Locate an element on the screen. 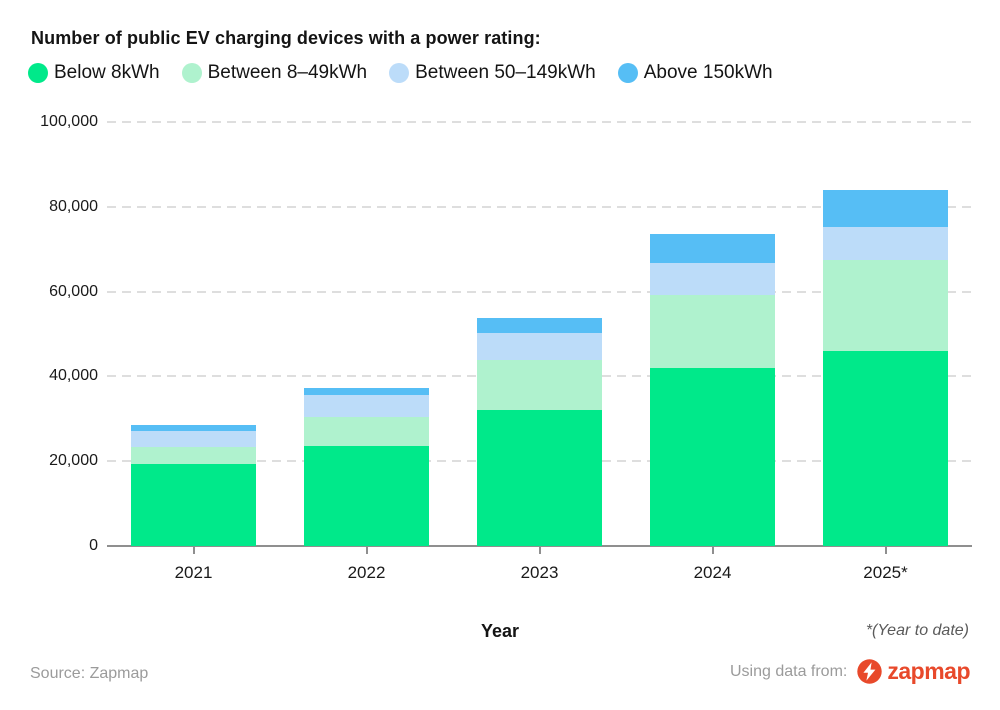 The image size is (1000, 710). x-axis-title: Year is located at coordinates (500, 631).